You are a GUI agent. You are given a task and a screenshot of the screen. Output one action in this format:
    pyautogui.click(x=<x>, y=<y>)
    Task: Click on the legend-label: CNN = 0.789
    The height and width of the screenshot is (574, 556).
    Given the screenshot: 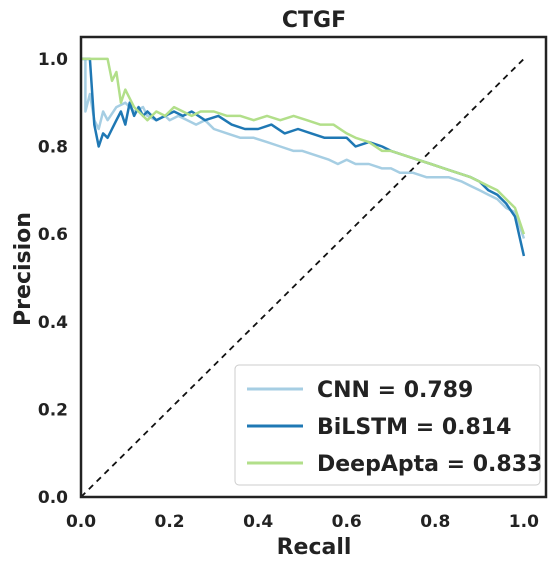 What is the action you would take?
    pyautogui.click(x=395, y=390)
    